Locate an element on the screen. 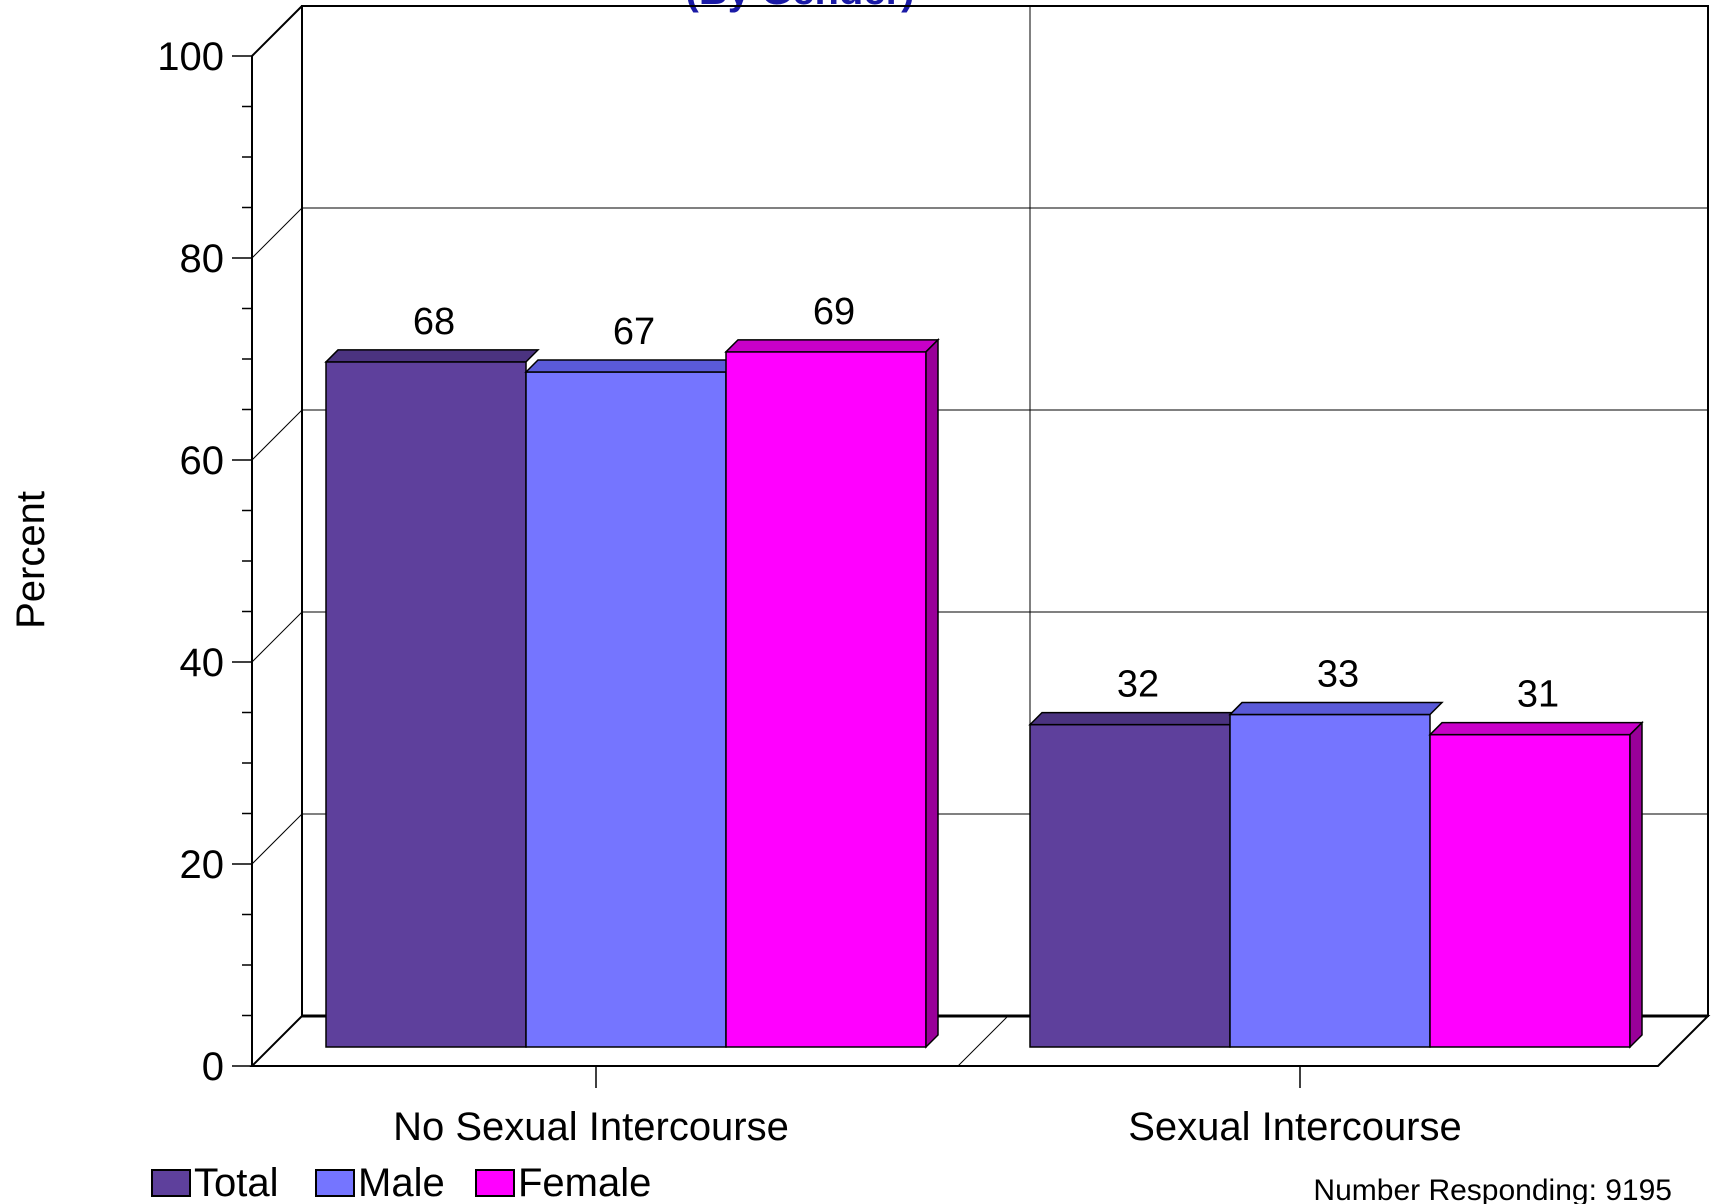  legend: Total Male Female is located at coordinates (401, 1182).